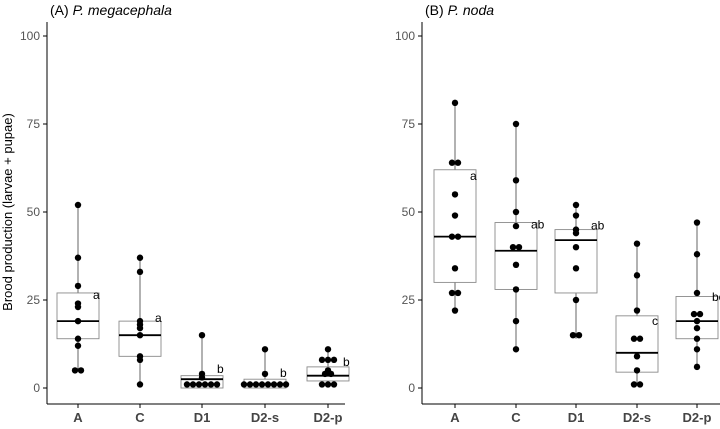  I want to click on panel-b-box-d2-p: bc, so click(697, 295).